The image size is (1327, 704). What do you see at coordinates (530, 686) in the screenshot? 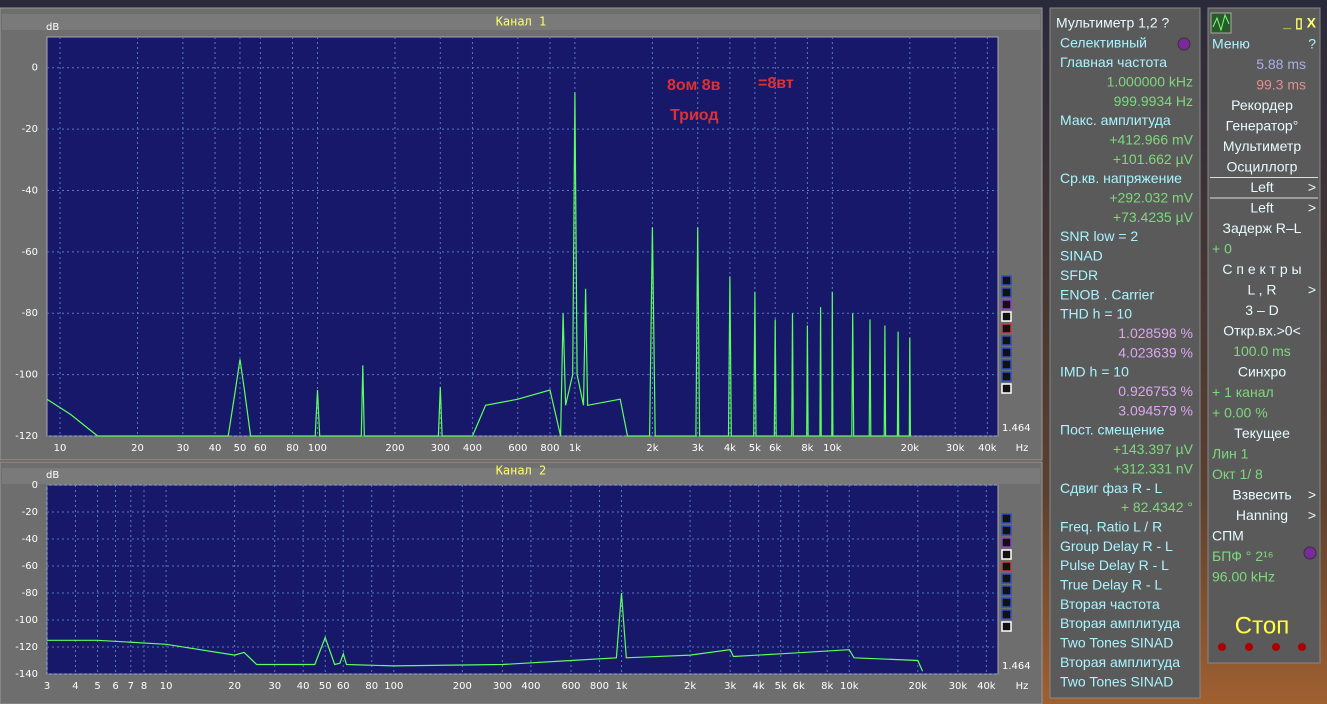
I see `x-tick-label: 400` at bounding box center [530, 686].